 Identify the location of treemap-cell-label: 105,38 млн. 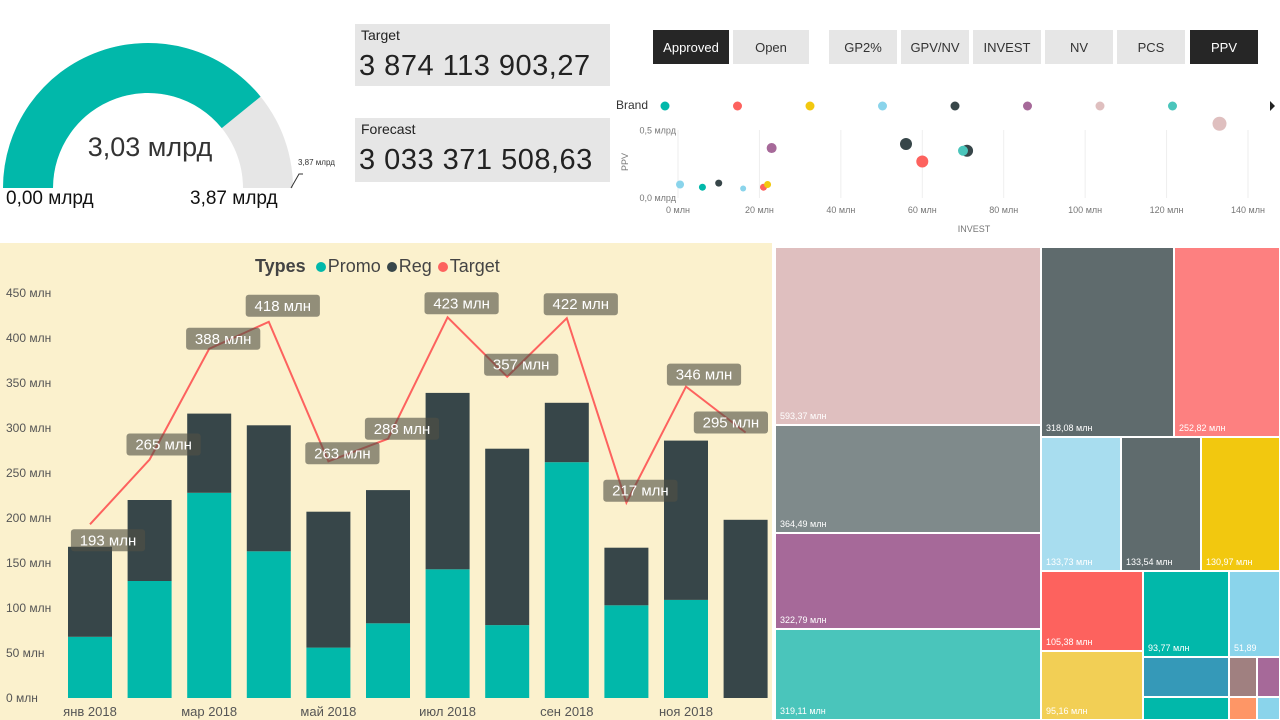
(1069, 642).